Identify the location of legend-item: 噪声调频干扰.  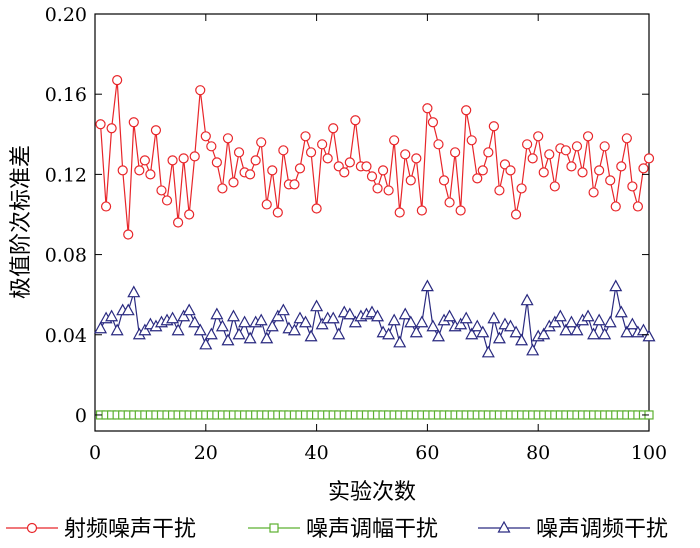
(573, 529).